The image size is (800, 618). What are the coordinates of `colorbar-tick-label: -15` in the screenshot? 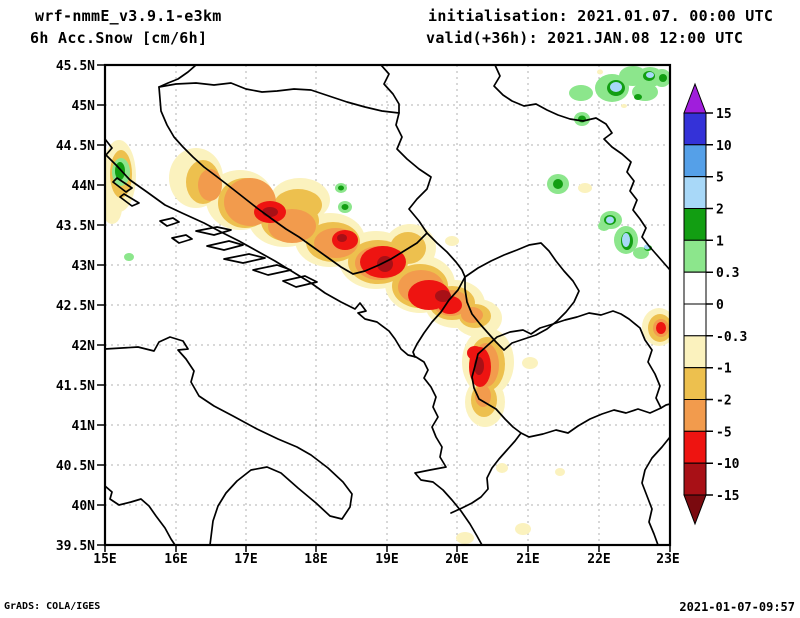 It's located at (727, 496).